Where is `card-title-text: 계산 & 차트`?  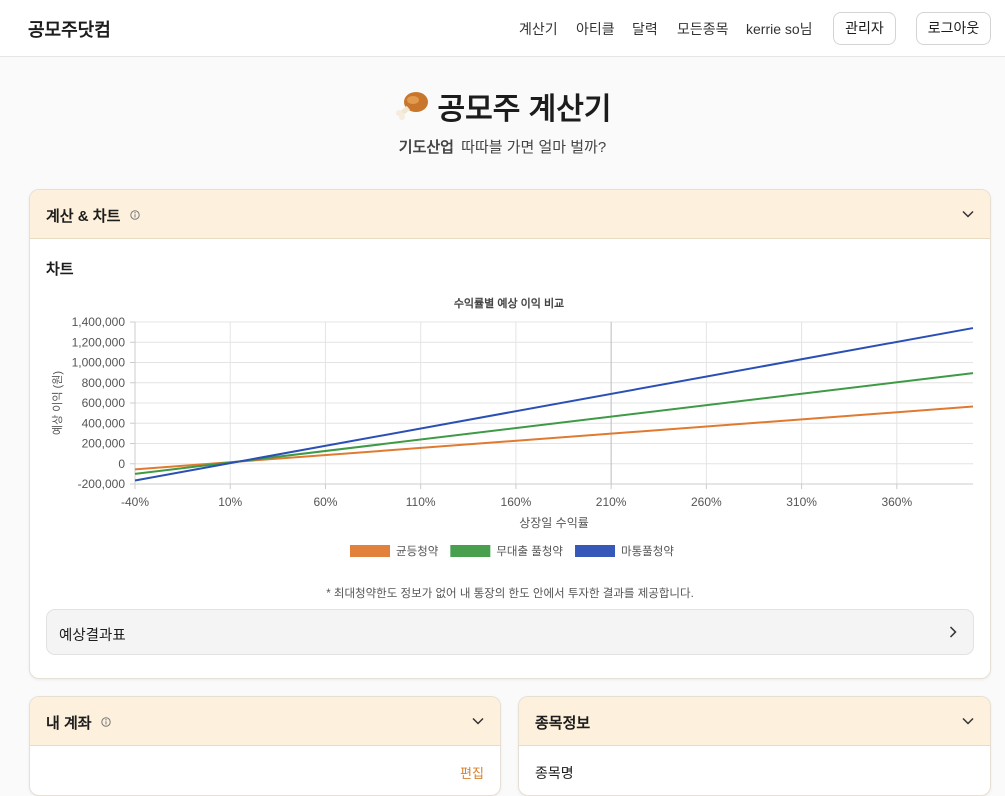 card-title-text: 계산 & 차트 is located at coordinates (83, 216).